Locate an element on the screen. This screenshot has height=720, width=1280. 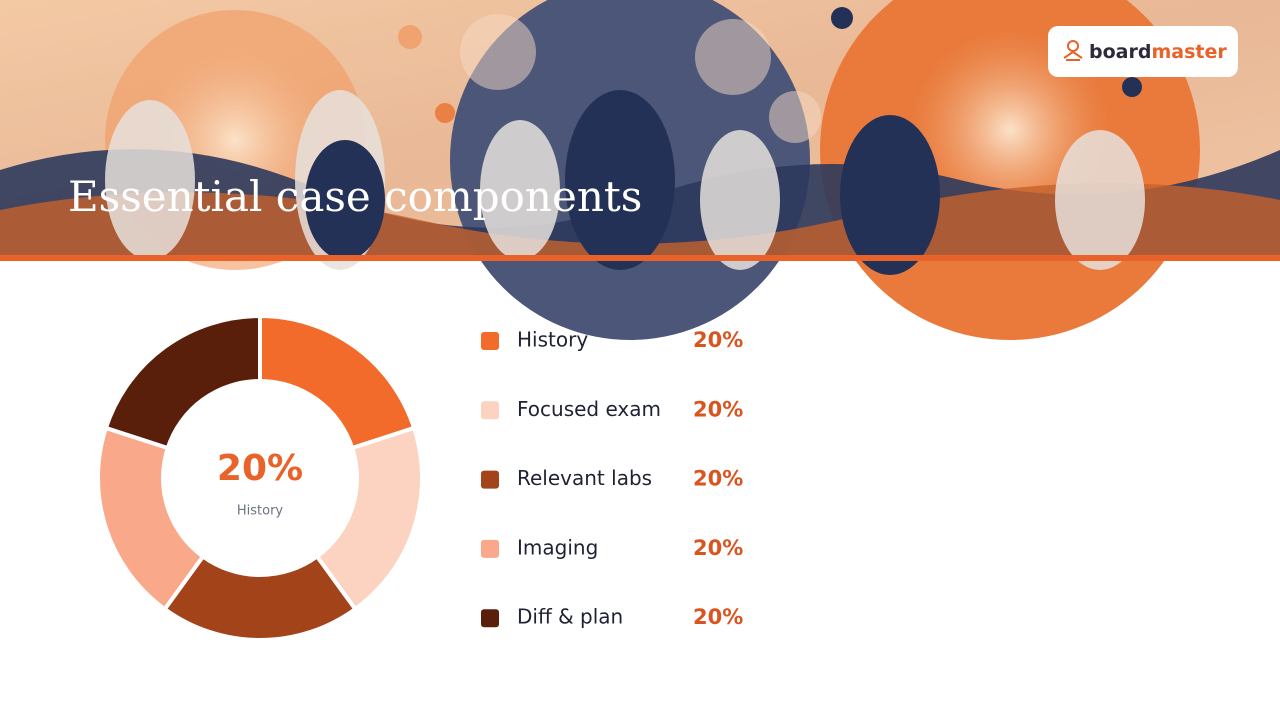
legend-label: Imaging is located at coordinates (557, 547).